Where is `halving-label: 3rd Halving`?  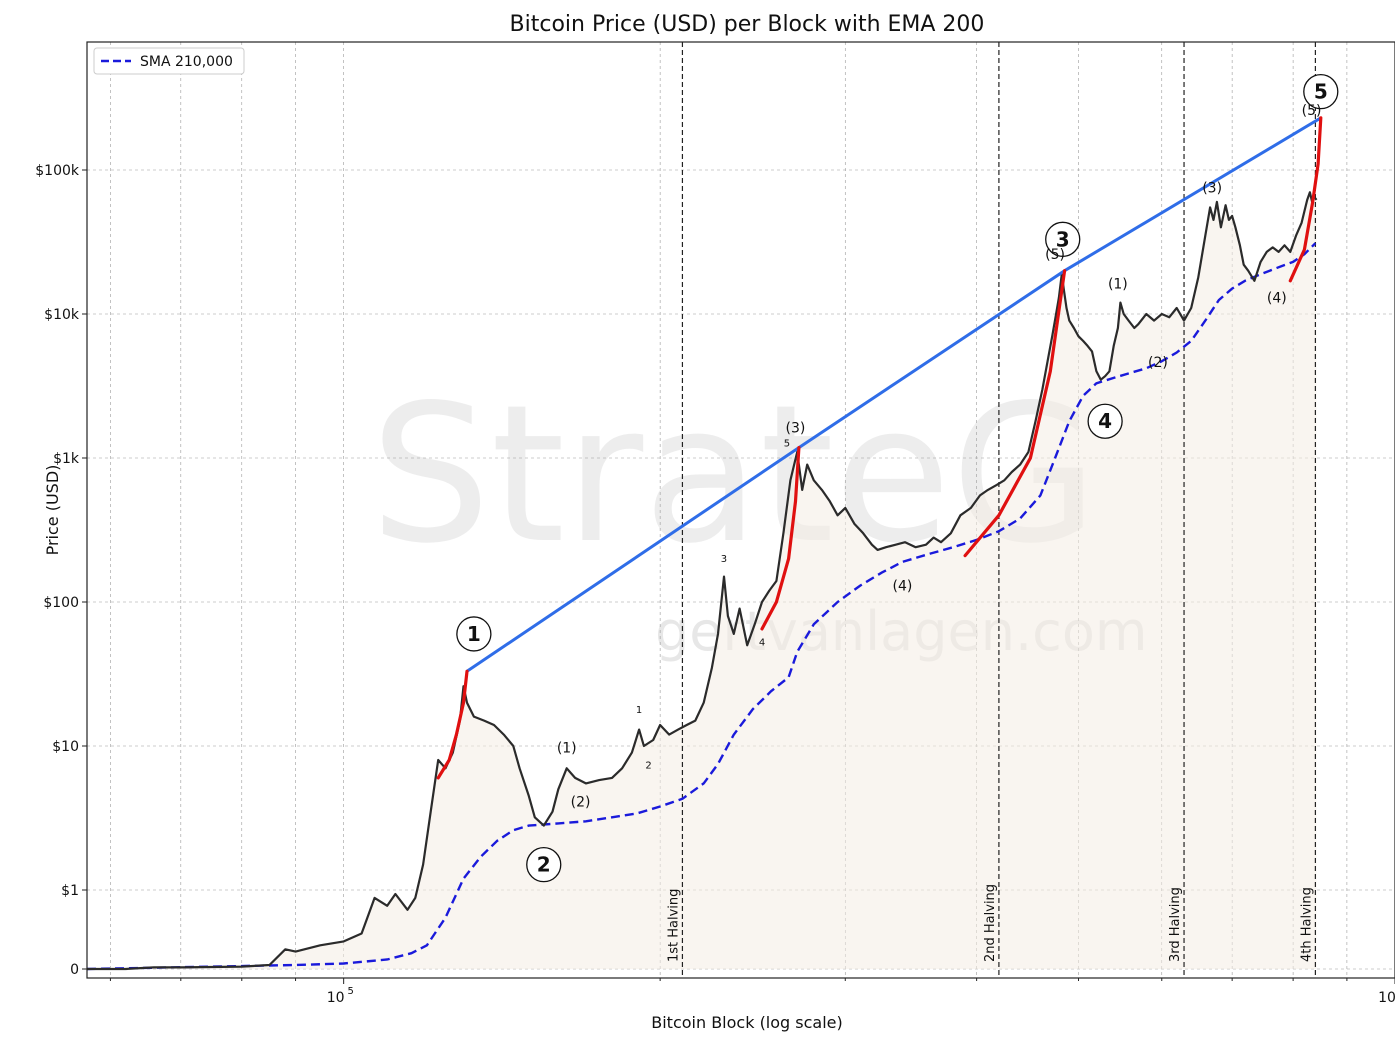 halving-label: 3rd Halving is located at coordinates (1175, 924).